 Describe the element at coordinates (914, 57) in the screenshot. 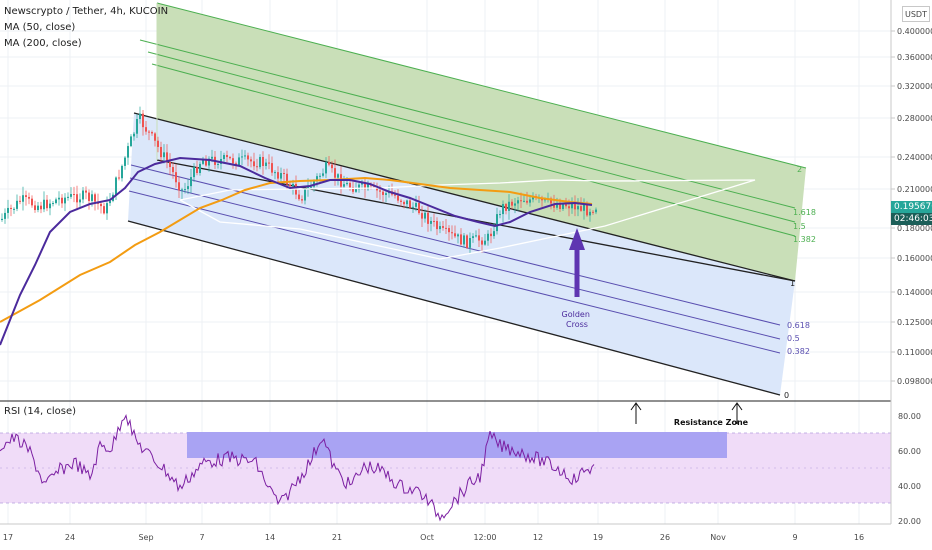

I see `price-tick-label: 0.360000` at that location.